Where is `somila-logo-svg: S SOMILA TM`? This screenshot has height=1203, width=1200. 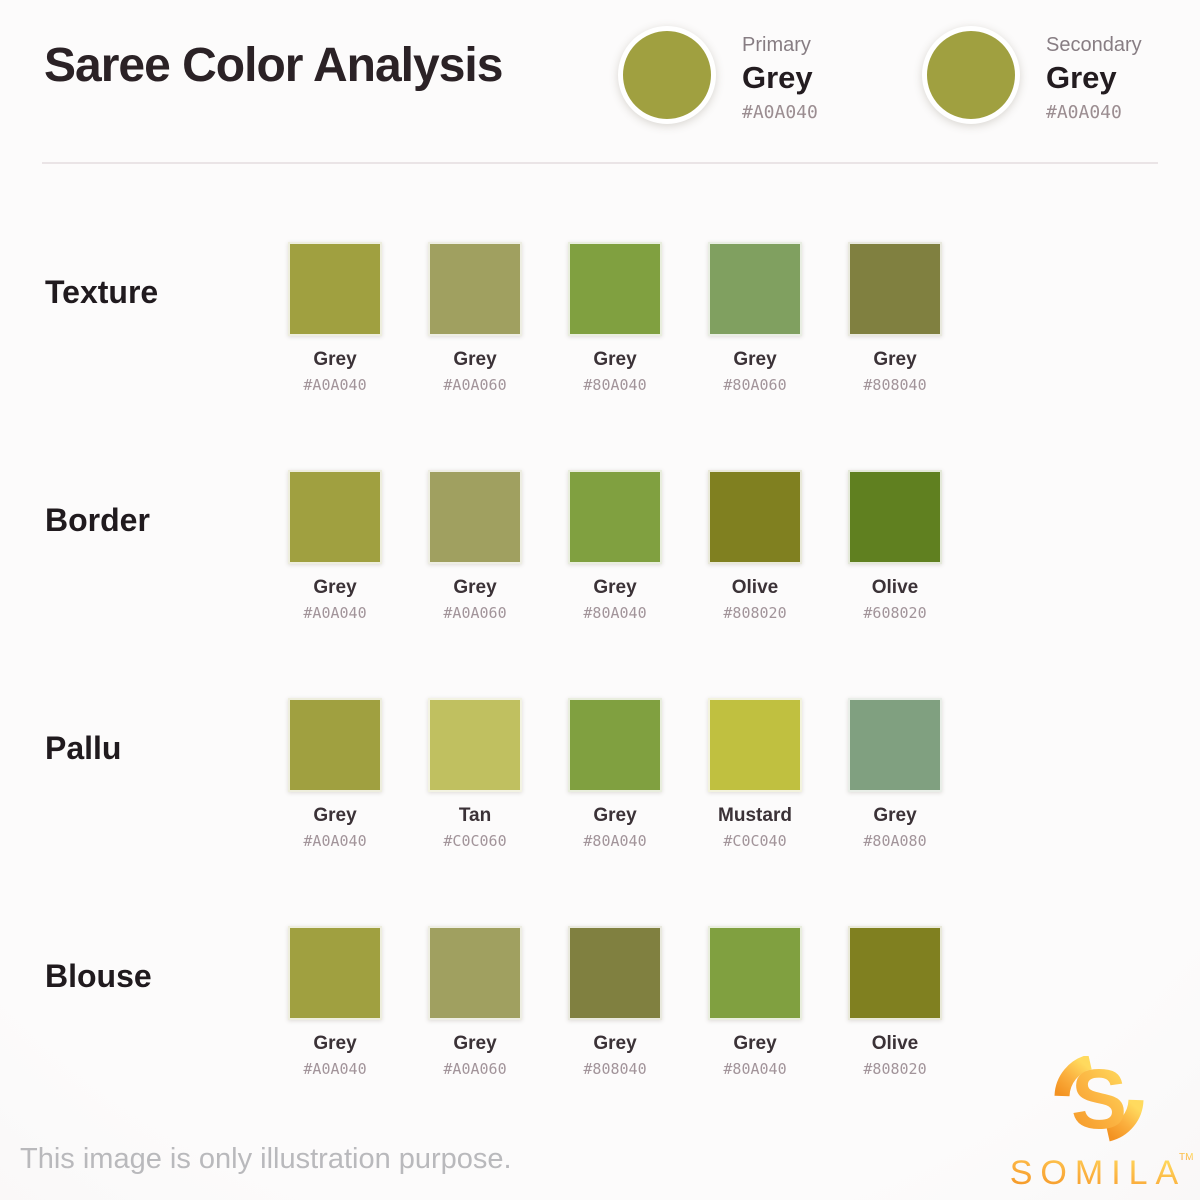 somila-logo-svg: S SOMILA TM is located at coordinates (1102, 1122).